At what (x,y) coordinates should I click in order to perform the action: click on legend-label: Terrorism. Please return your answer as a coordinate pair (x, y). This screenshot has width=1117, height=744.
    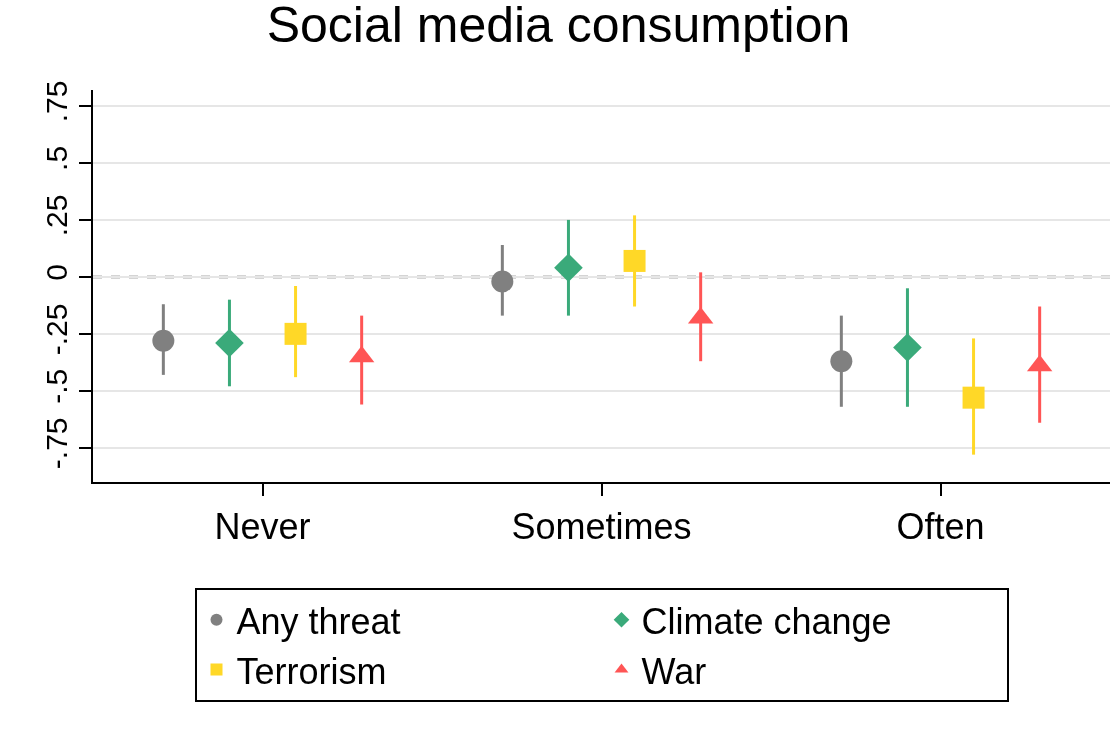
    Looking at the image, I should click on (311, 671).